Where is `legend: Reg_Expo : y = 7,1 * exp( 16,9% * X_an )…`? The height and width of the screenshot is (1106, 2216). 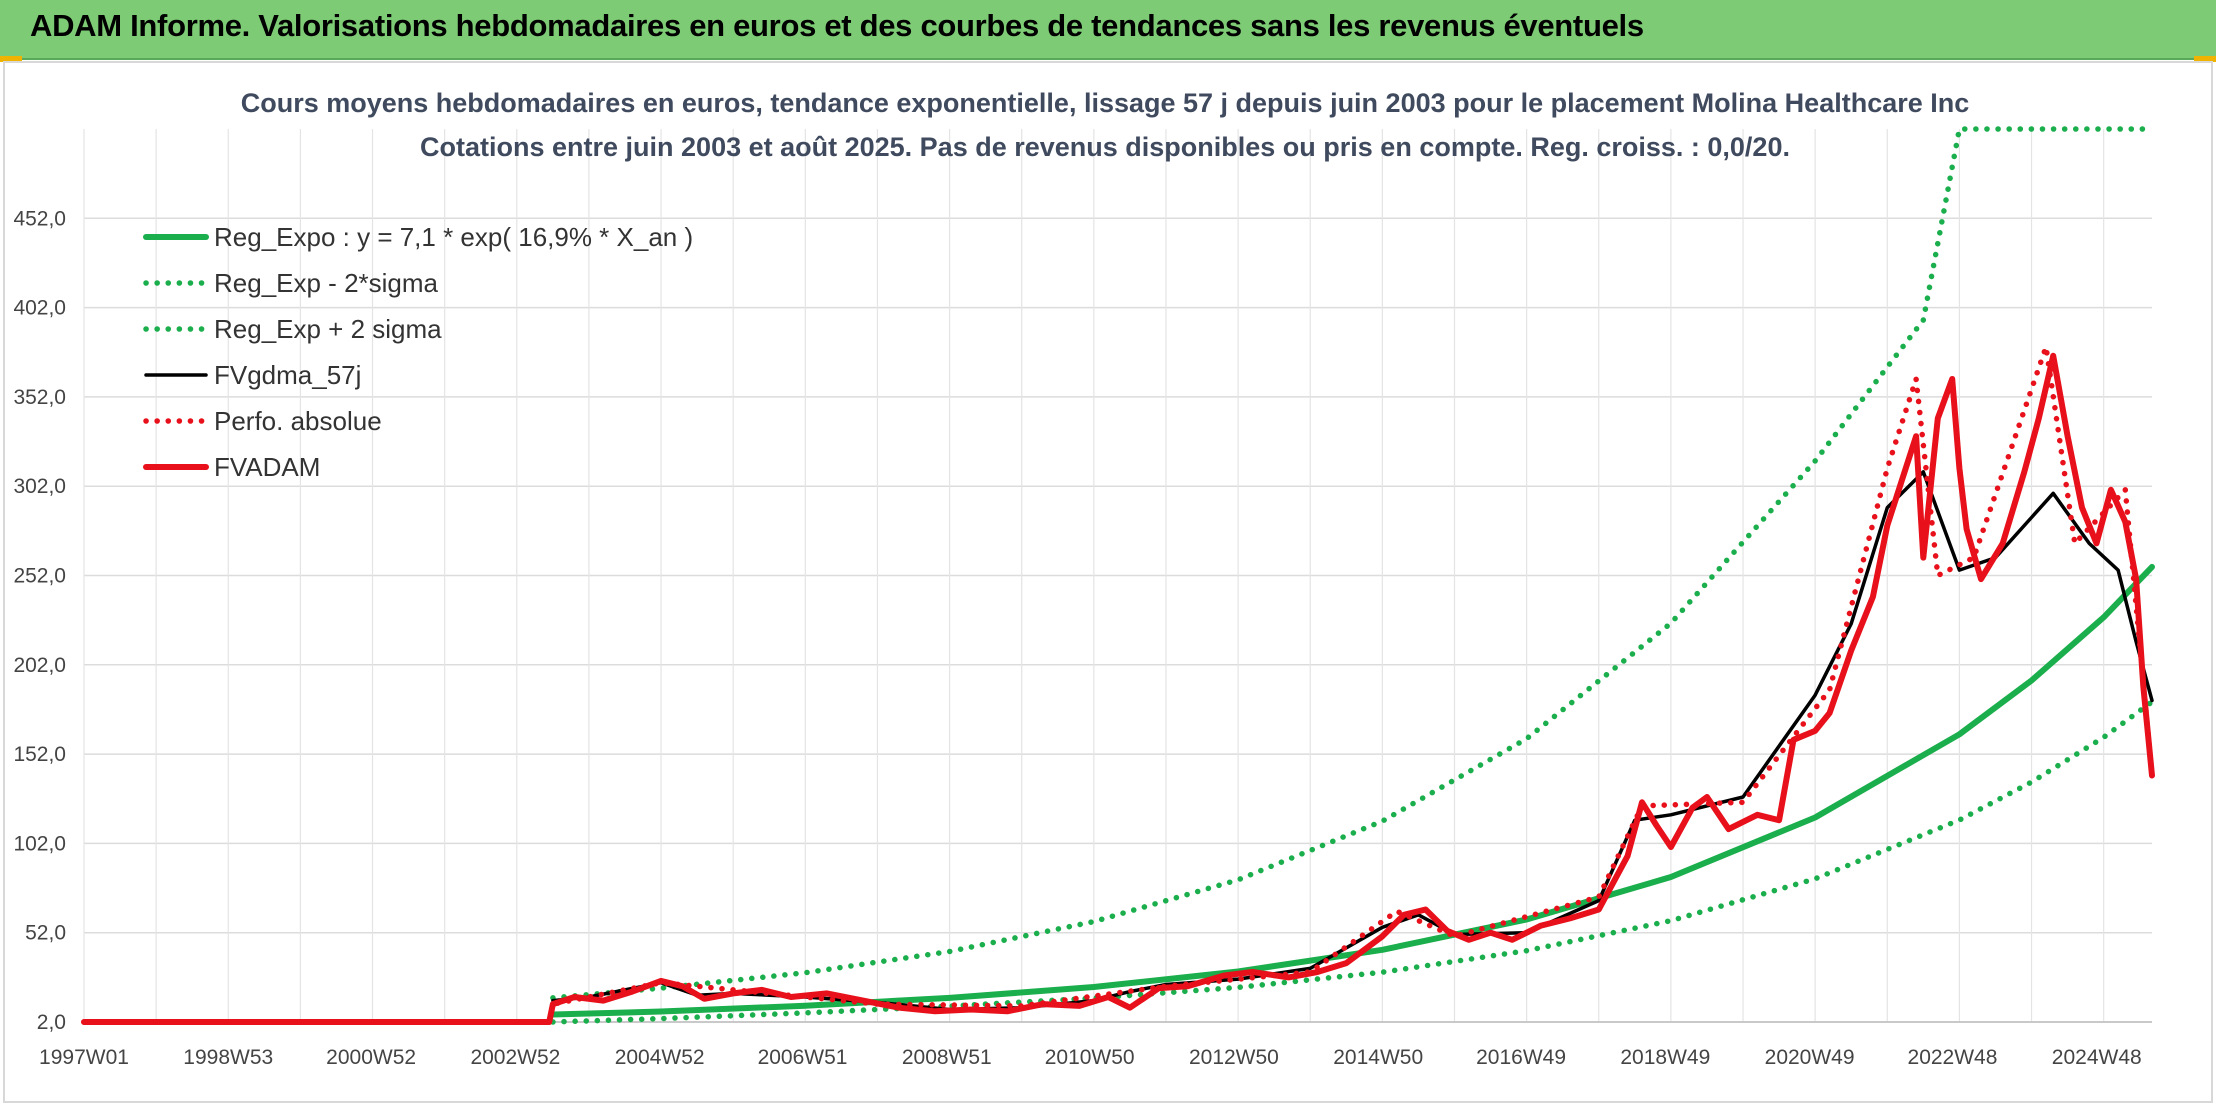
legend: Reg_Expo : y = 7,1 * exp( 16,9% * X_an )… is located at coordinates (418, 352).